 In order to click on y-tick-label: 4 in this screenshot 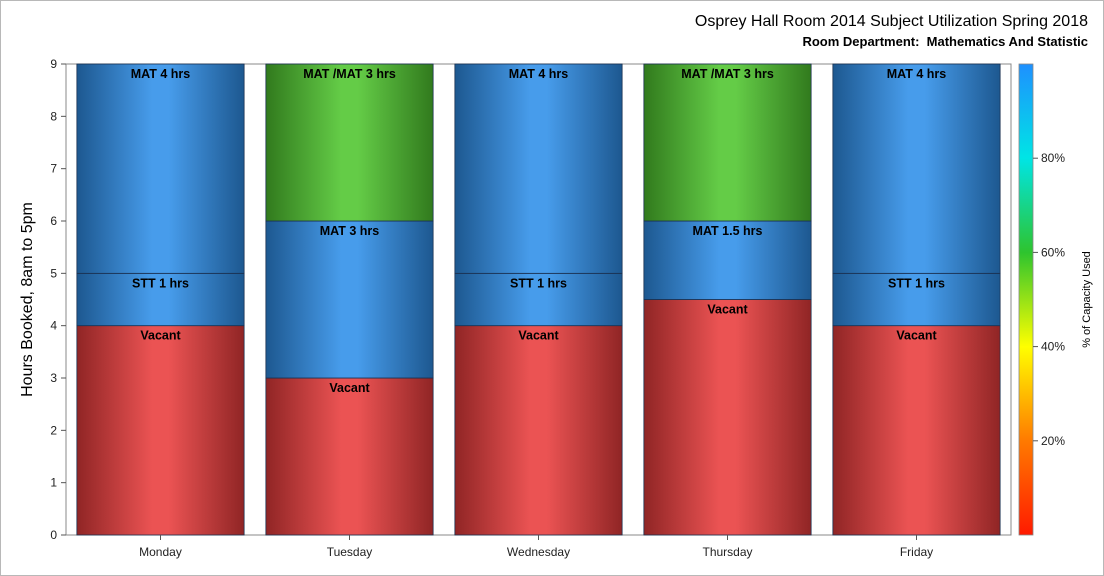, I will do `click(53, 326)`.